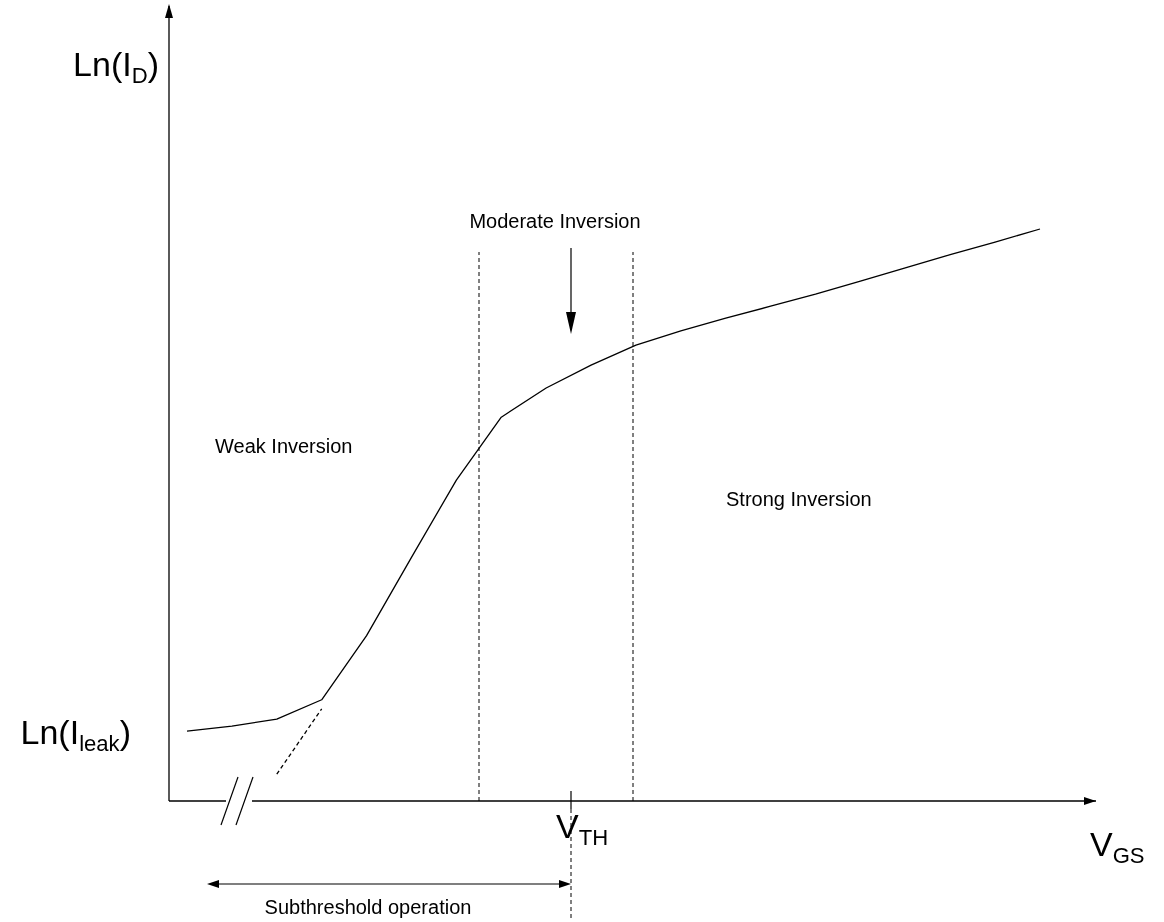 The height and width of the screenshot is (922, 1164). What do you see at coordinates (284, 446) in the screenshot?
I see `annotation: Weak Inversion` at bounding box center [284, 446].